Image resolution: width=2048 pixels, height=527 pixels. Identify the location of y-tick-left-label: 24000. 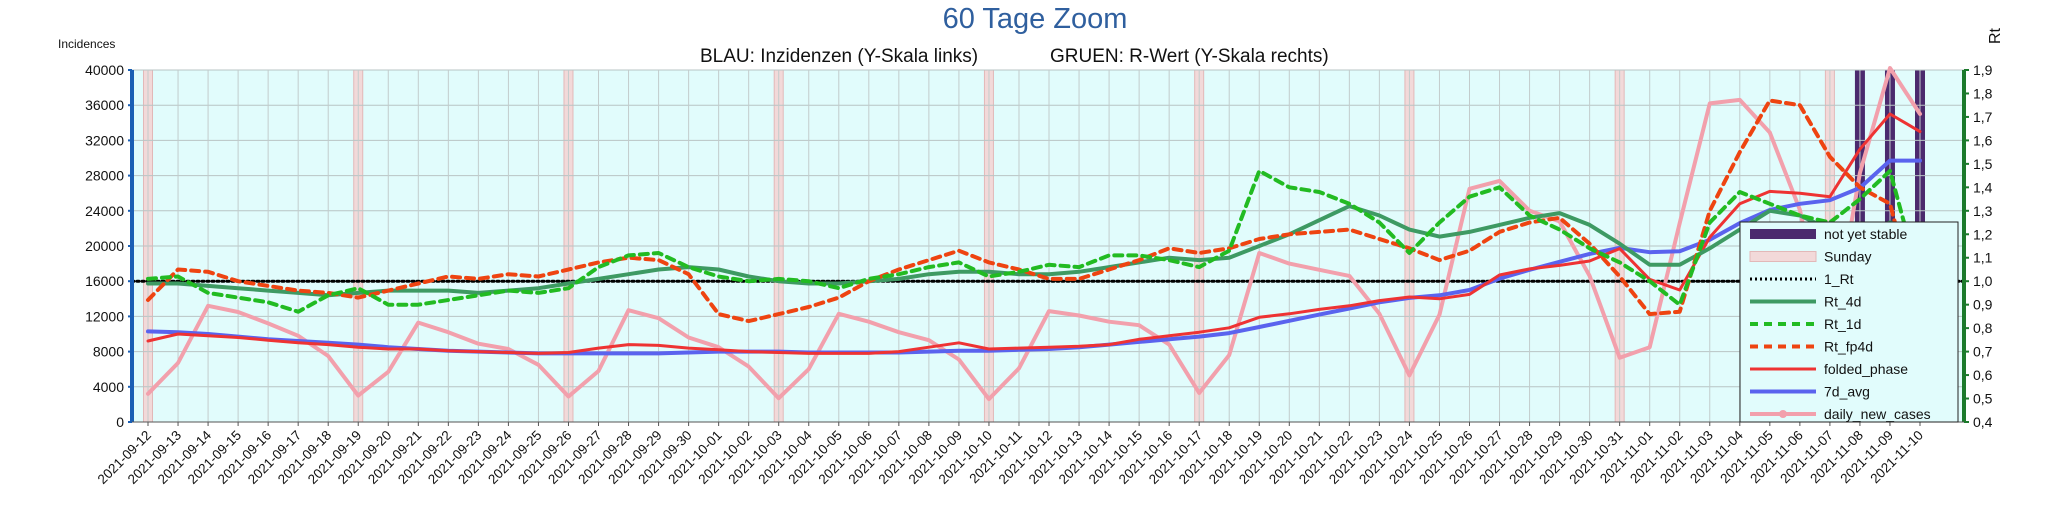
(104, 211).